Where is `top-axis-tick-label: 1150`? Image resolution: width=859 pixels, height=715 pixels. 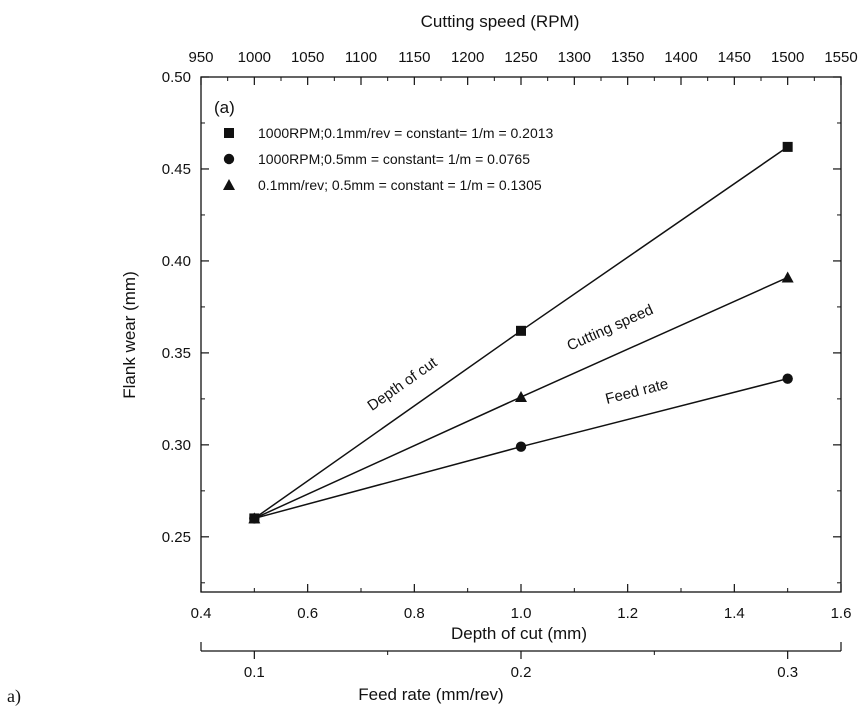
top-axis-tick-label: 1150 is located at coordinates (414, 57).